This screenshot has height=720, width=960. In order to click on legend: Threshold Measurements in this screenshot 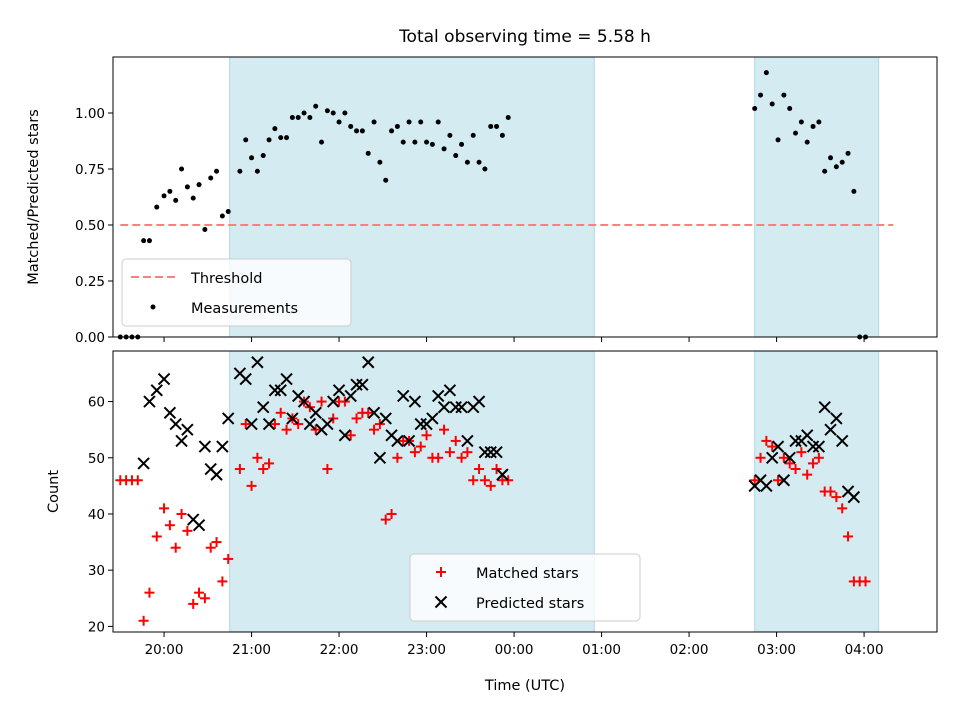, I will do `click(236, 292)`.